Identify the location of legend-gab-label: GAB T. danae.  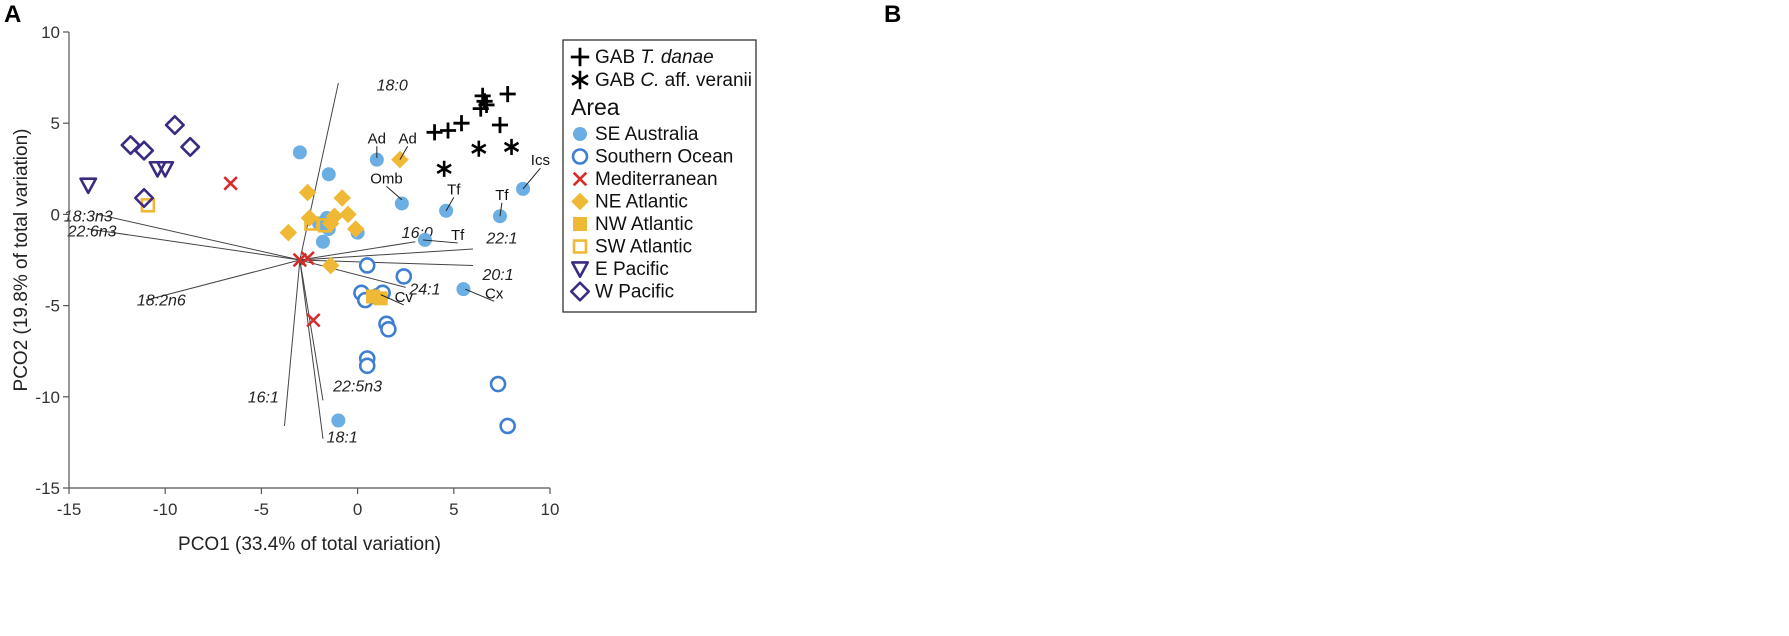
(654, 57).